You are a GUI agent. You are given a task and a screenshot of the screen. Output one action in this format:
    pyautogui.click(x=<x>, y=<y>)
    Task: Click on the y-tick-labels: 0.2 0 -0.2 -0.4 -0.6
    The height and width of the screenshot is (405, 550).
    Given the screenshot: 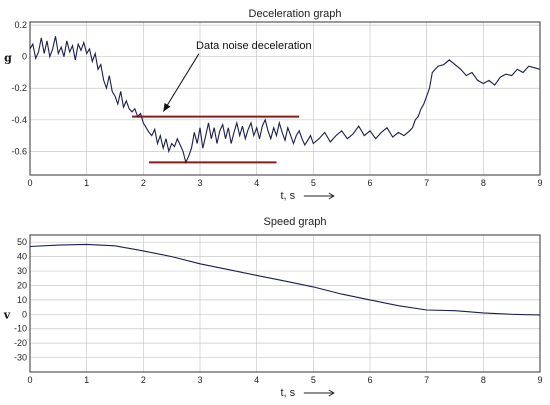 What is the action you would take?
    pyautogui.click(x=19, y=88)
    